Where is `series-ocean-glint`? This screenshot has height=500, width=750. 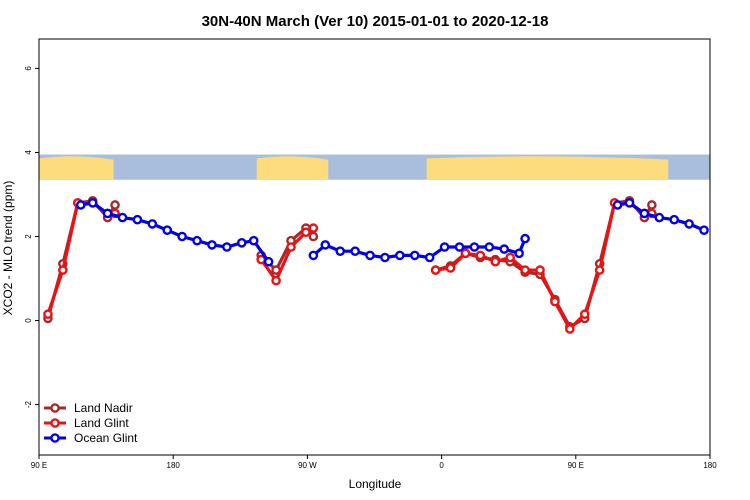 series-ocean-glint is located at coordinates (392, 232).